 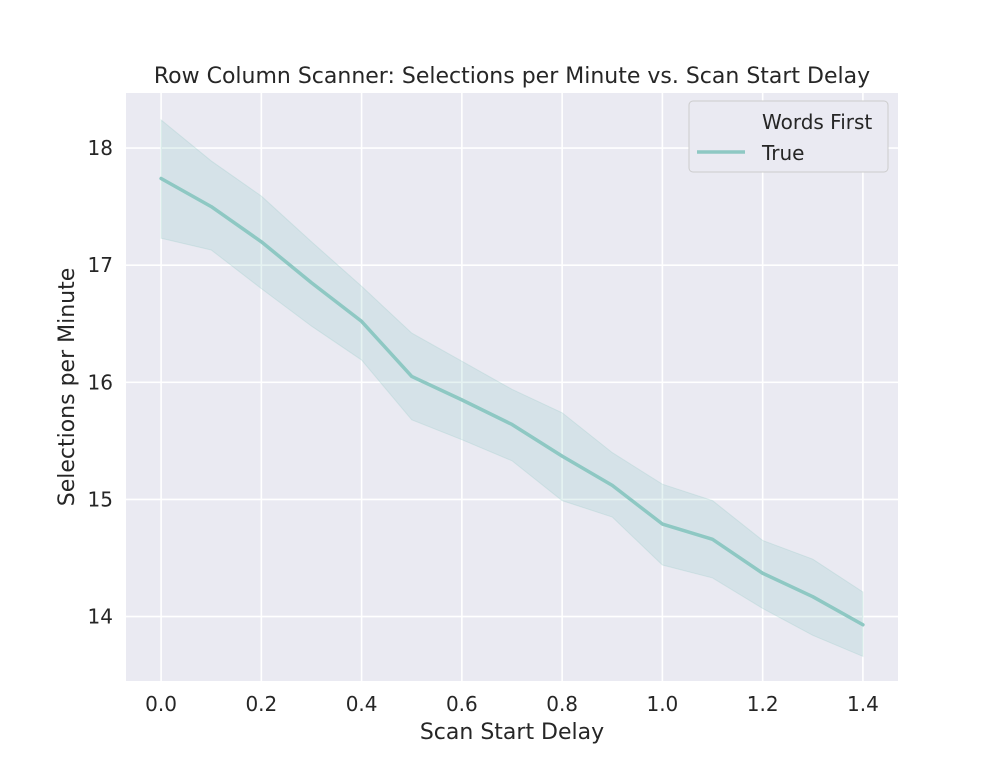 I want to click on legend-title: Words First, so click(x=817, y=122).